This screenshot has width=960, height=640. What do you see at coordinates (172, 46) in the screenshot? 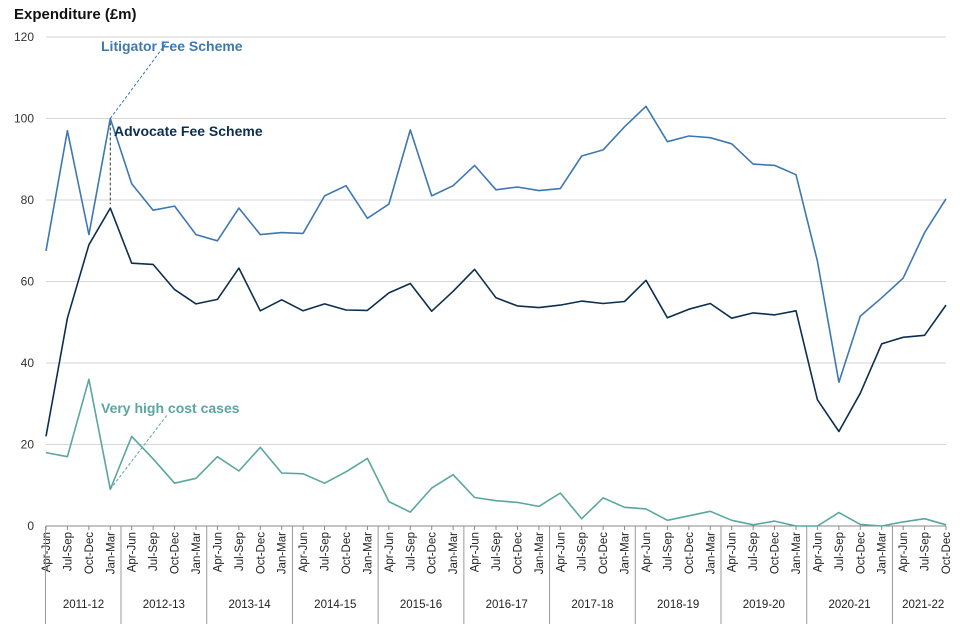
I see `annotation-label: Litigator Fee Scheme` at bounding box center [172, 46].